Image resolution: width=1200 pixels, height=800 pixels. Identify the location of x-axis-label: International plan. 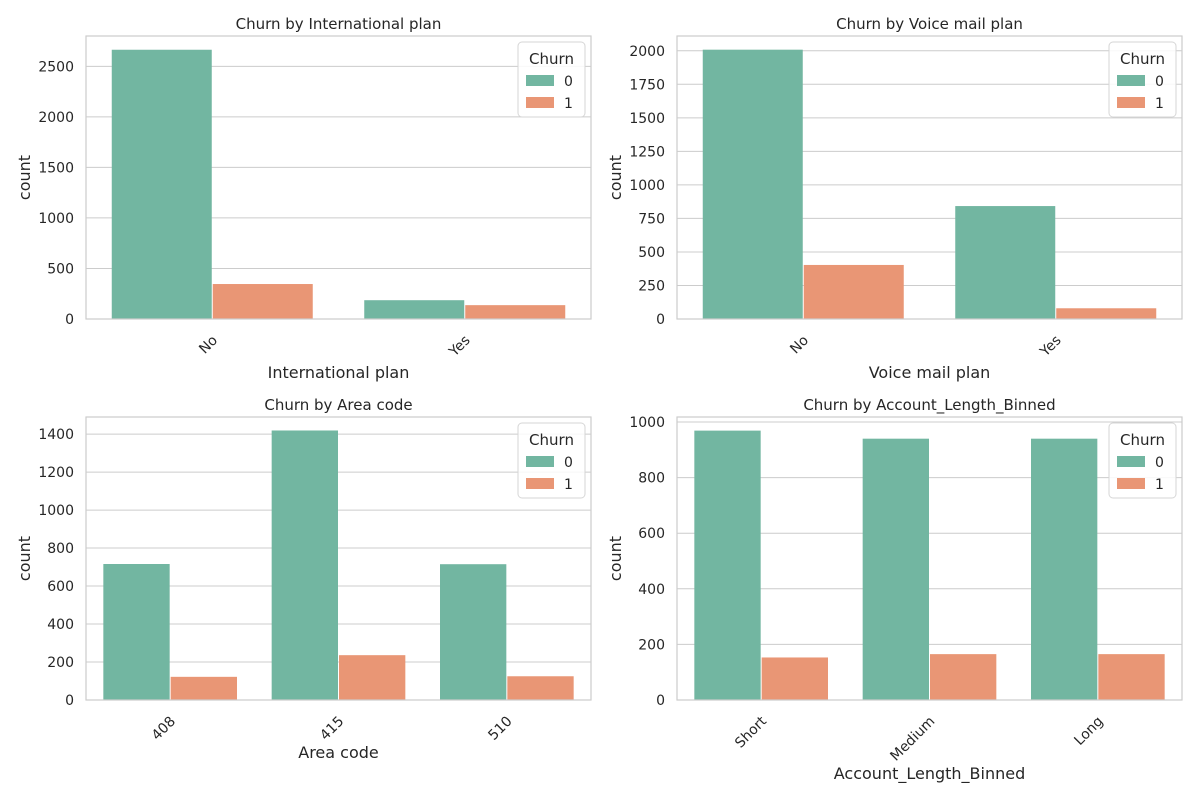
(339, 372).